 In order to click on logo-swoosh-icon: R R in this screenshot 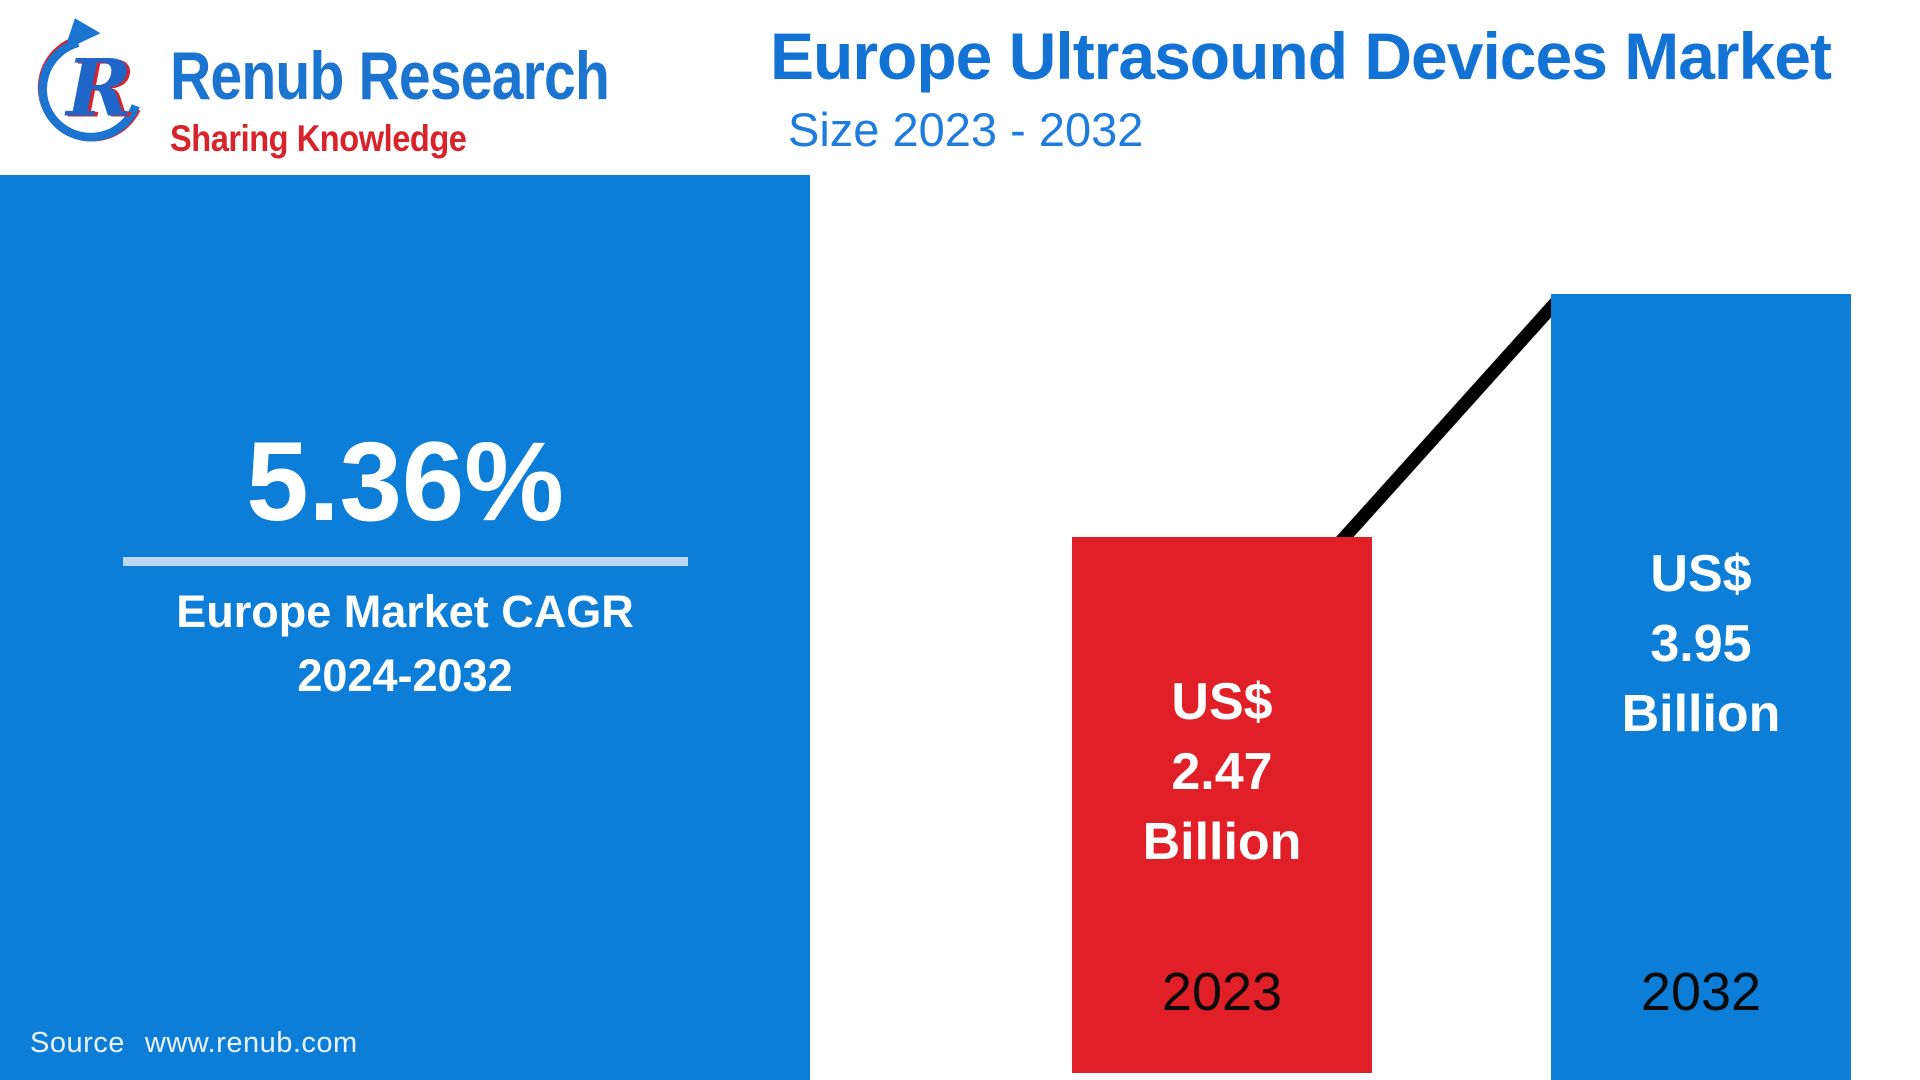, I will do `click(89, 80)`.